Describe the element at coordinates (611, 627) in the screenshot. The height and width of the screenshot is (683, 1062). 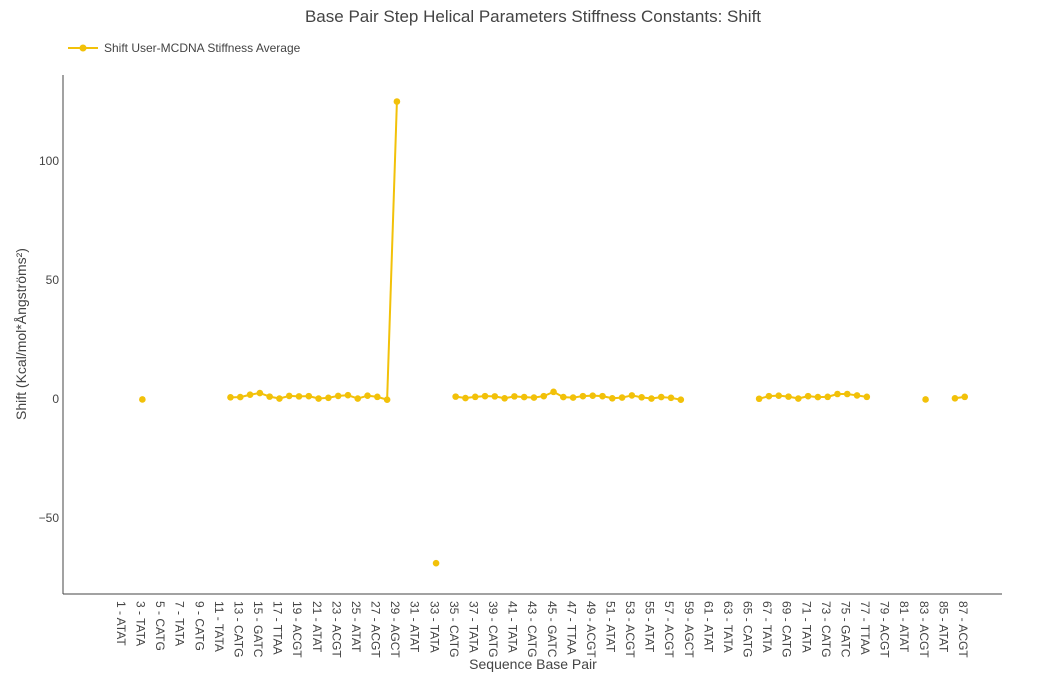
I see `x-tick-label: 51 - ATAT` at that location.